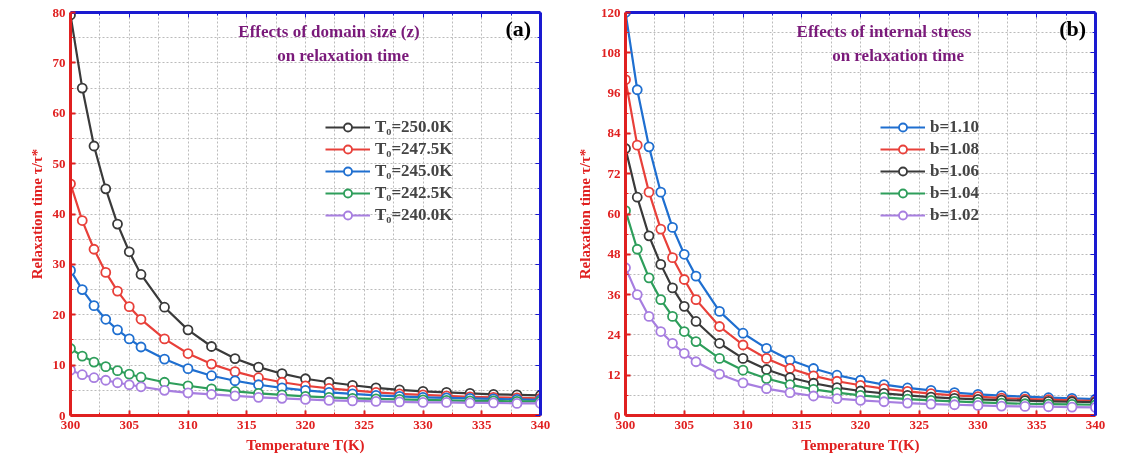 The image size is (1123, 469). Describe the element at coordinates (614, 254) in the screenshot. I see `y-tick-label: 48` at that location.